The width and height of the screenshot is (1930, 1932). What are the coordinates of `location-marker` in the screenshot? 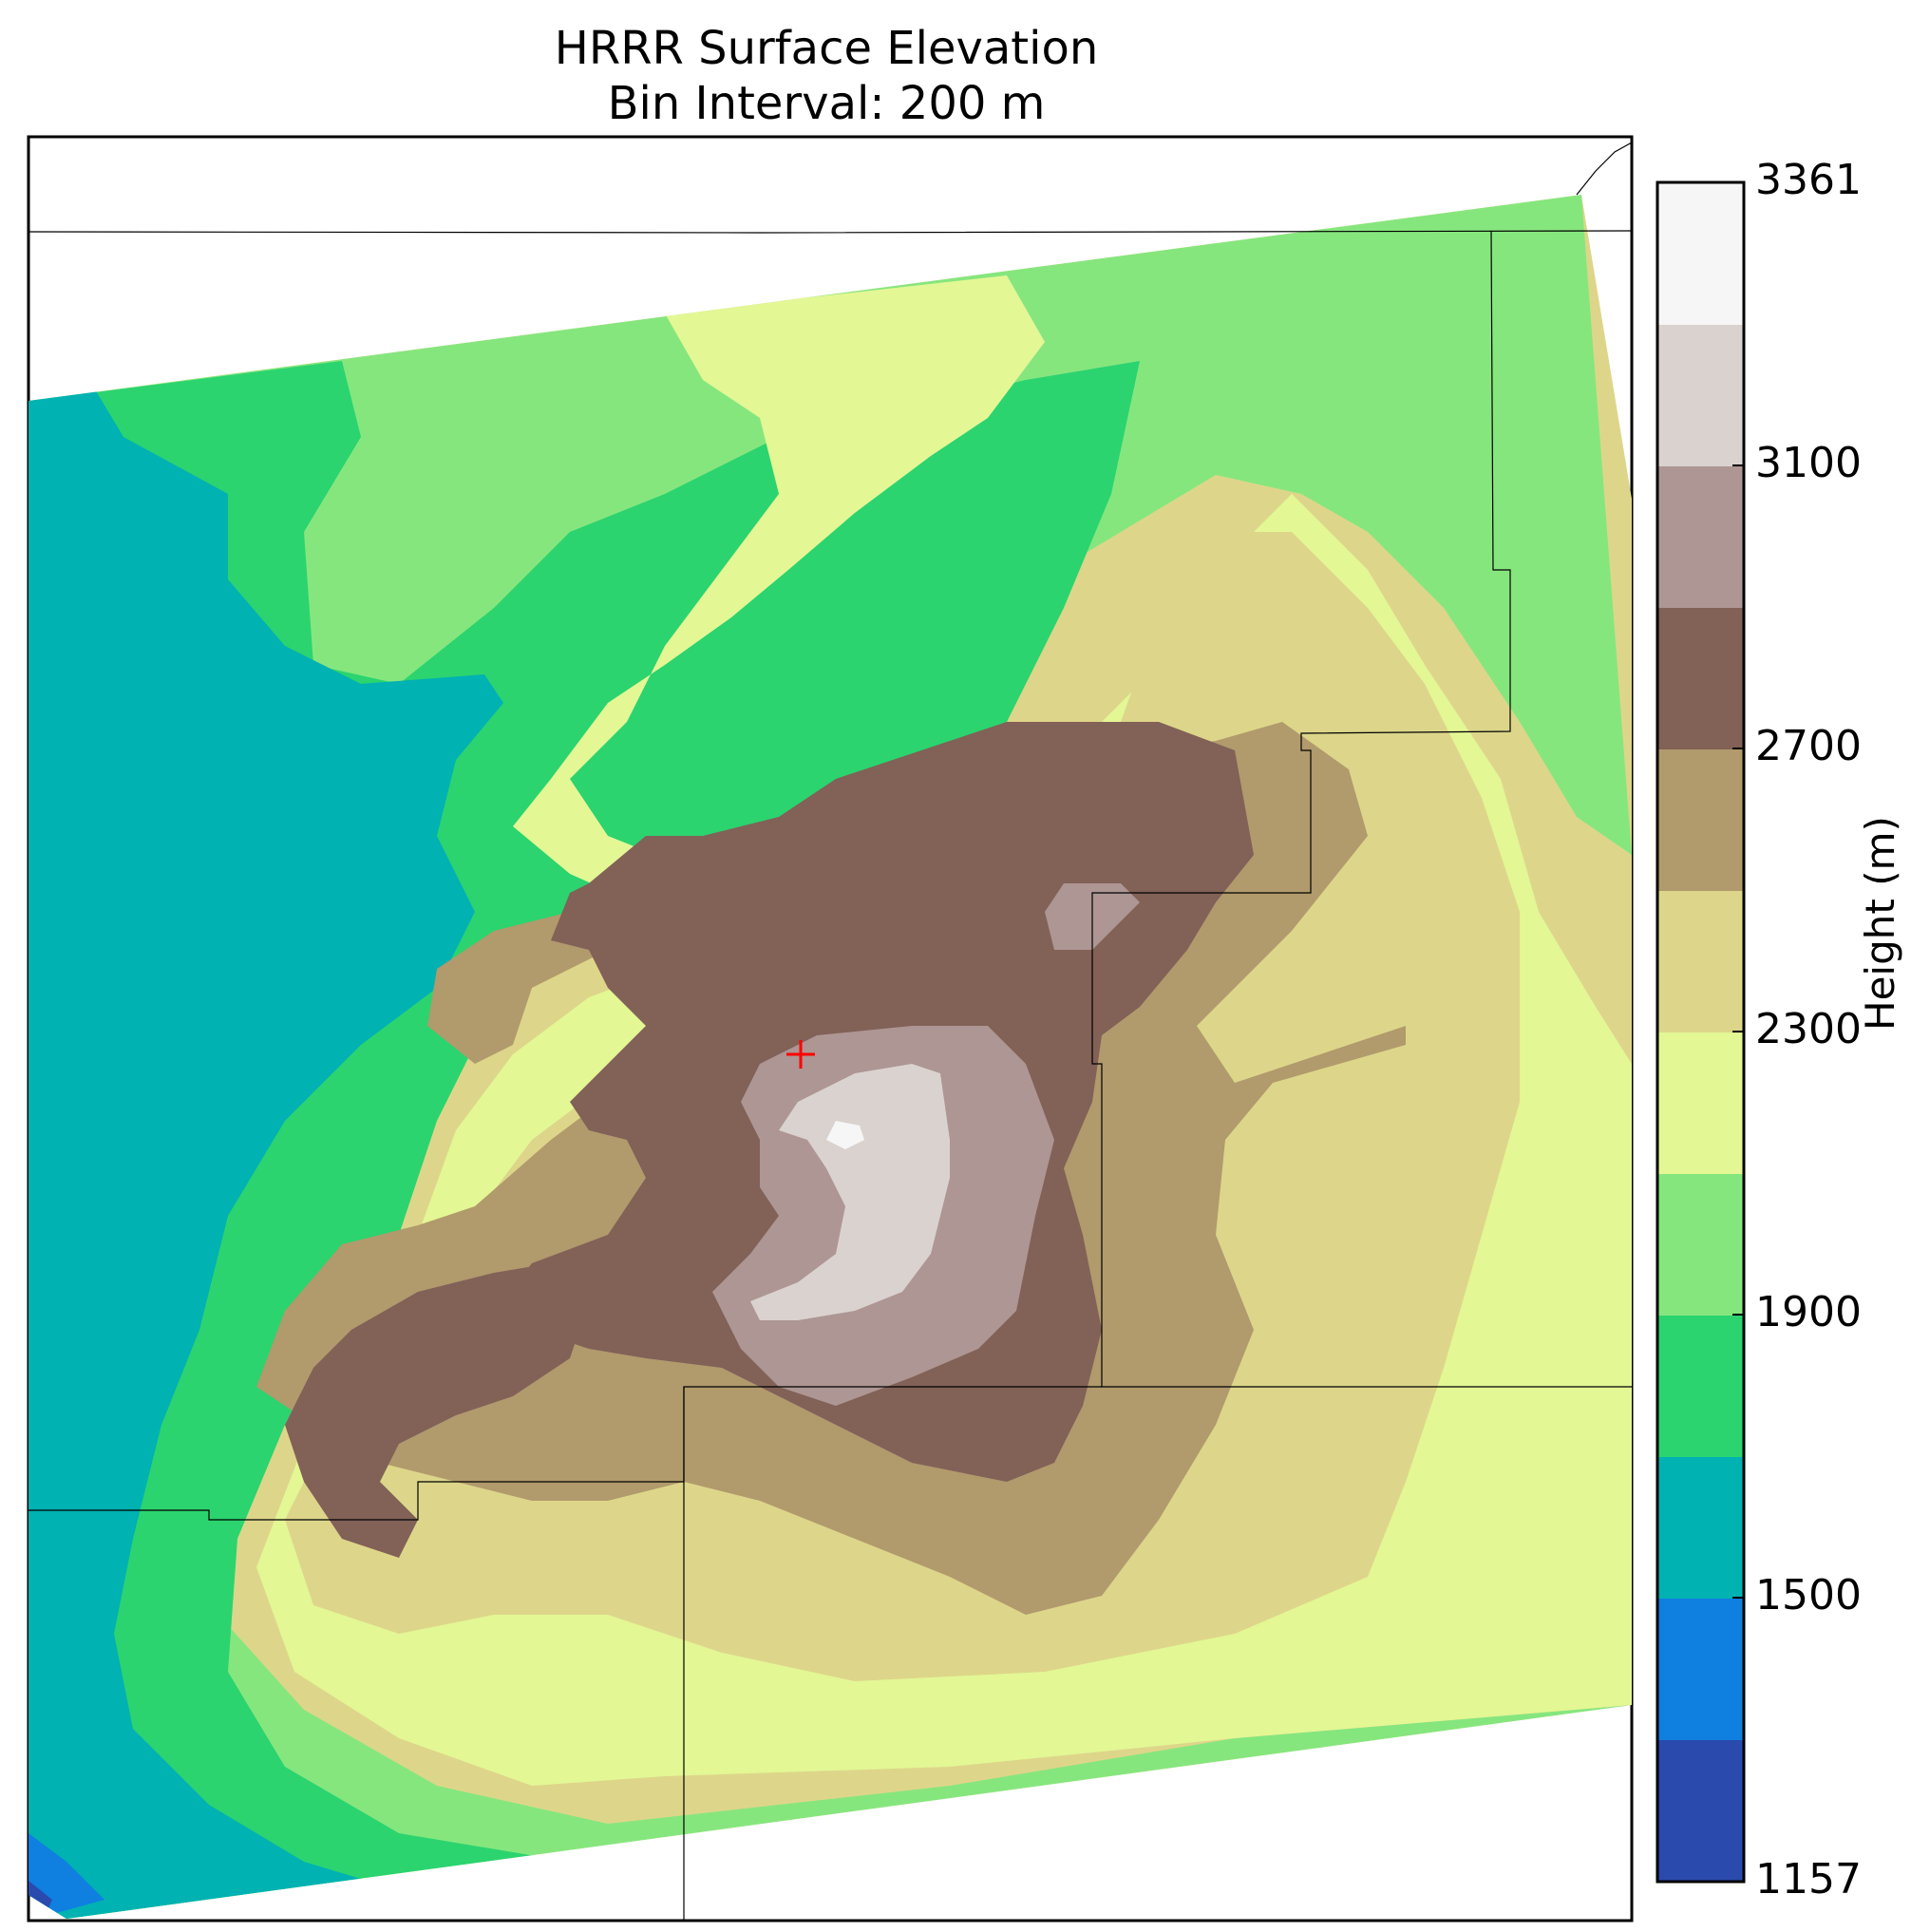 It's located at (800, 1054).